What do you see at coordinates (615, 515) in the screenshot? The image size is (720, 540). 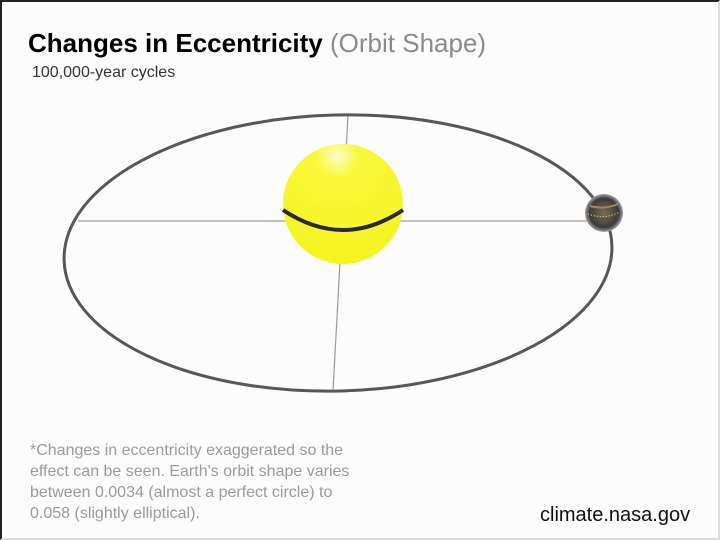 I see `credit-text: climate.nasa.gov` at bounding box center [615, 515].